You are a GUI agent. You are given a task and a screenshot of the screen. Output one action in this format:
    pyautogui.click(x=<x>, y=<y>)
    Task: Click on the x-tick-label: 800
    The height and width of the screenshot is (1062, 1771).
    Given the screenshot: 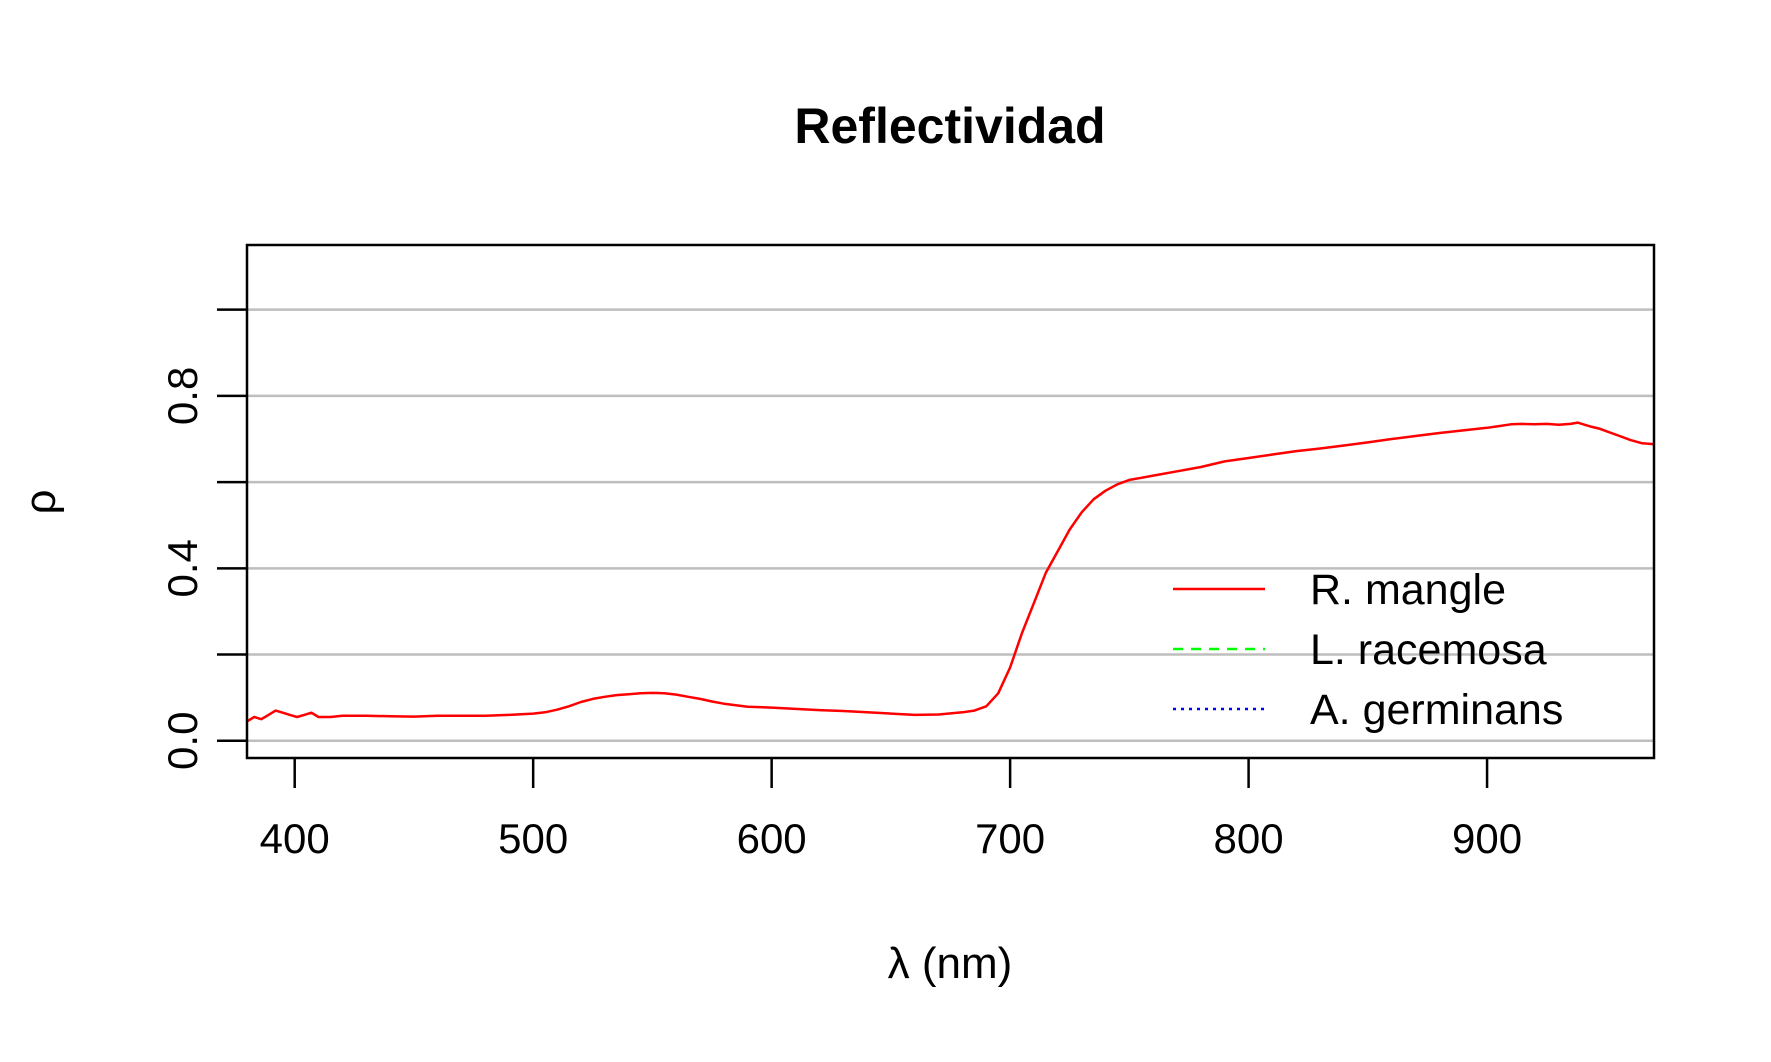 What is the action you would take?
    pyautogui.click(x=1249, y=838)
    